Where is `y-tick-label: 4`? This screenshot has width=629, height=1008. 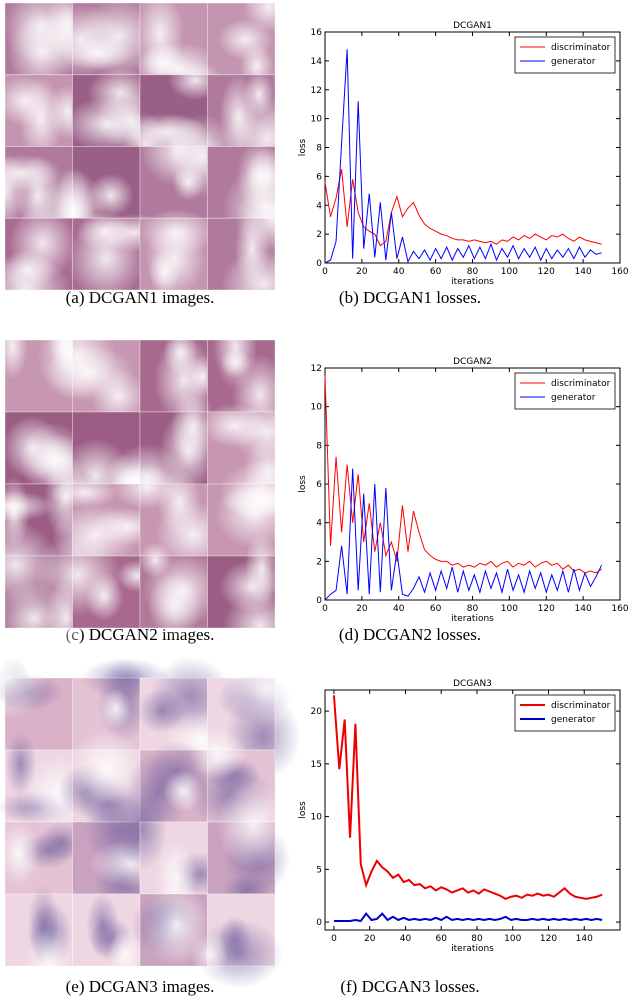
y-tick-label: 4 is located at coordinates (319, 524).